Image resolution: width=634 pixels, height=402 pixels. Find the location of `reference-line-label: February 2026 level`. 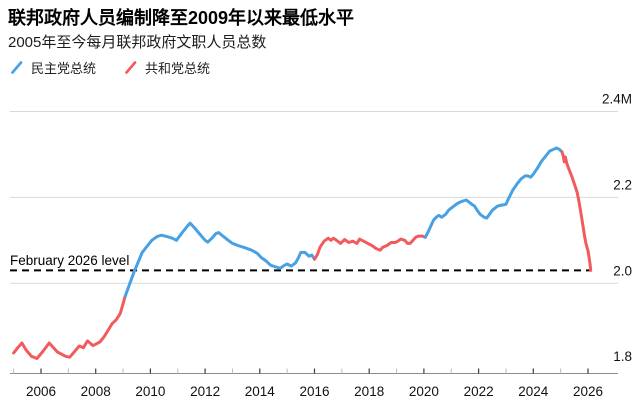

reference-line-label: February 2026 level is located at coordinates (69, 260).